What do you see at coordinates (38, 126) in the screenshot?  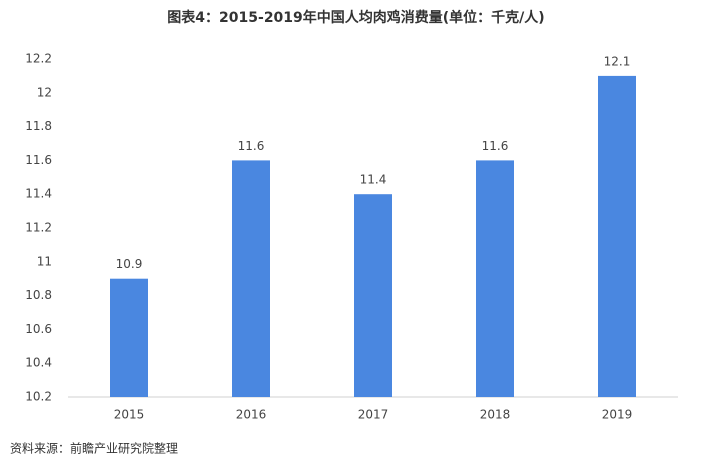 I see `y-tick-label: 11.8` at bounding box center [38, 126].